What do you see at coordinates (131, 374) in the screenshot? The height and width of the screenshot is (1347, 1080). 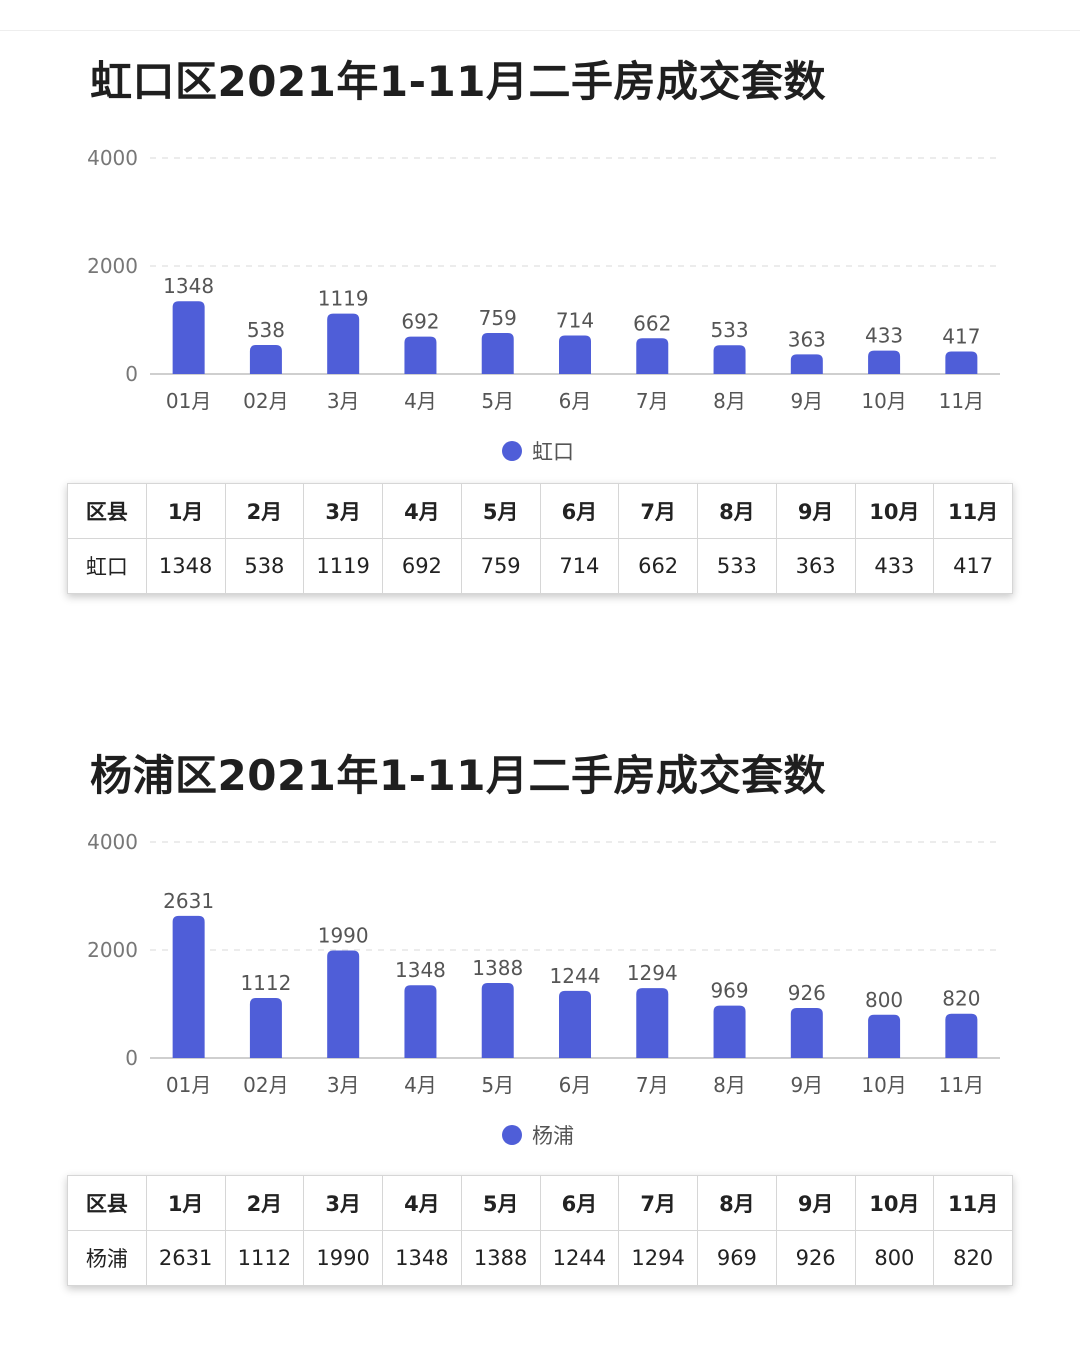 I see `y-tick-label: 0` at bounding box center [131, 374].